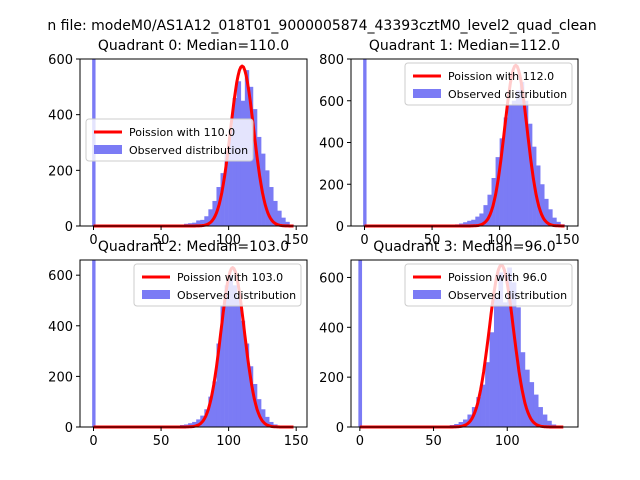 The width and height of the screenshot is (640, 480). I want to click on histogram-bar-zero, so click(360, 343).